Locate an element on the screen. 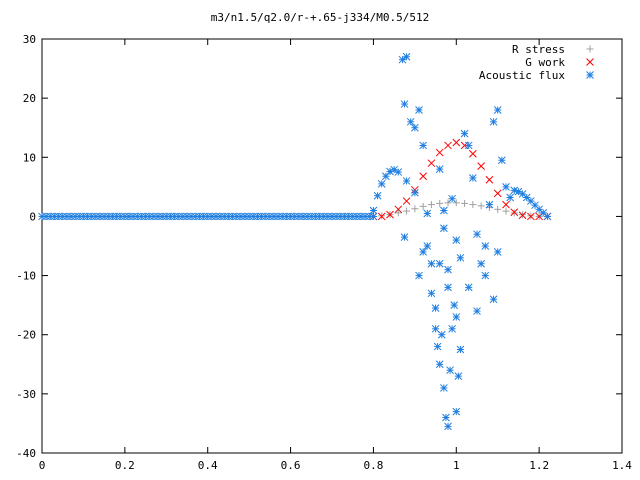  x-tick-label: 0.2 is located at coordinates (125, 465).